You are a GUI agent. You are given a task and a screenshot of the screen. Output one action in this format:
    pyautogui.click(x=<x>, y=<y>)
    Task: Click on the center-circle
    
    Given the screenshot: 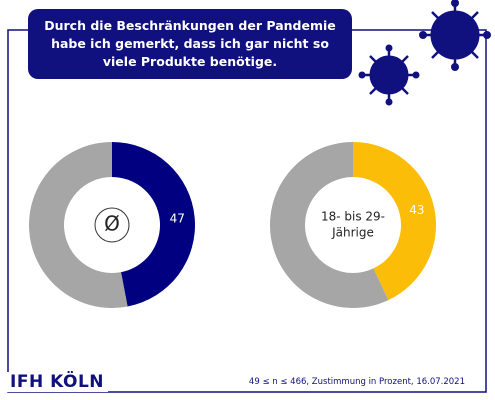 What is the action you would take?
    pyautogui.click(x=112, y=225)
    